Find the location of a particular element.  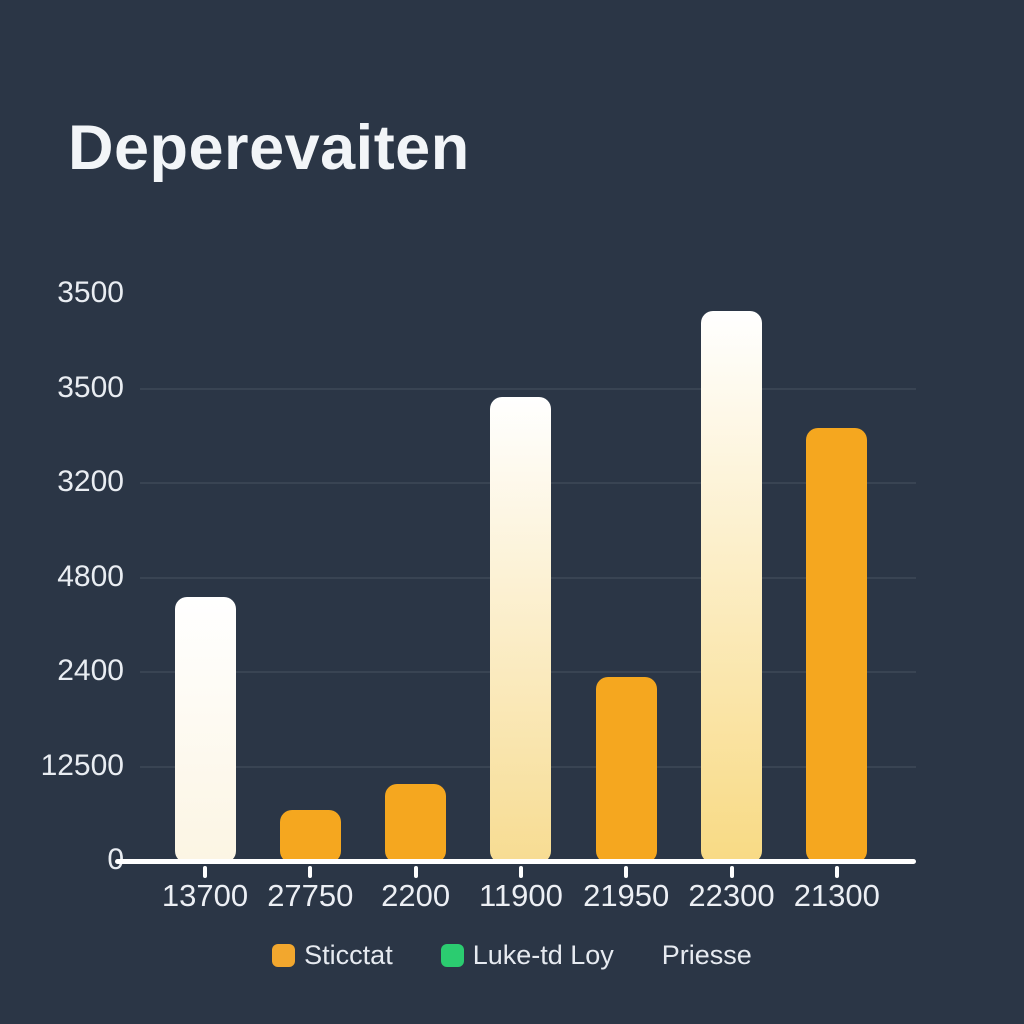

chart-title: Deperevaiten is located at coordinates (269, 148).